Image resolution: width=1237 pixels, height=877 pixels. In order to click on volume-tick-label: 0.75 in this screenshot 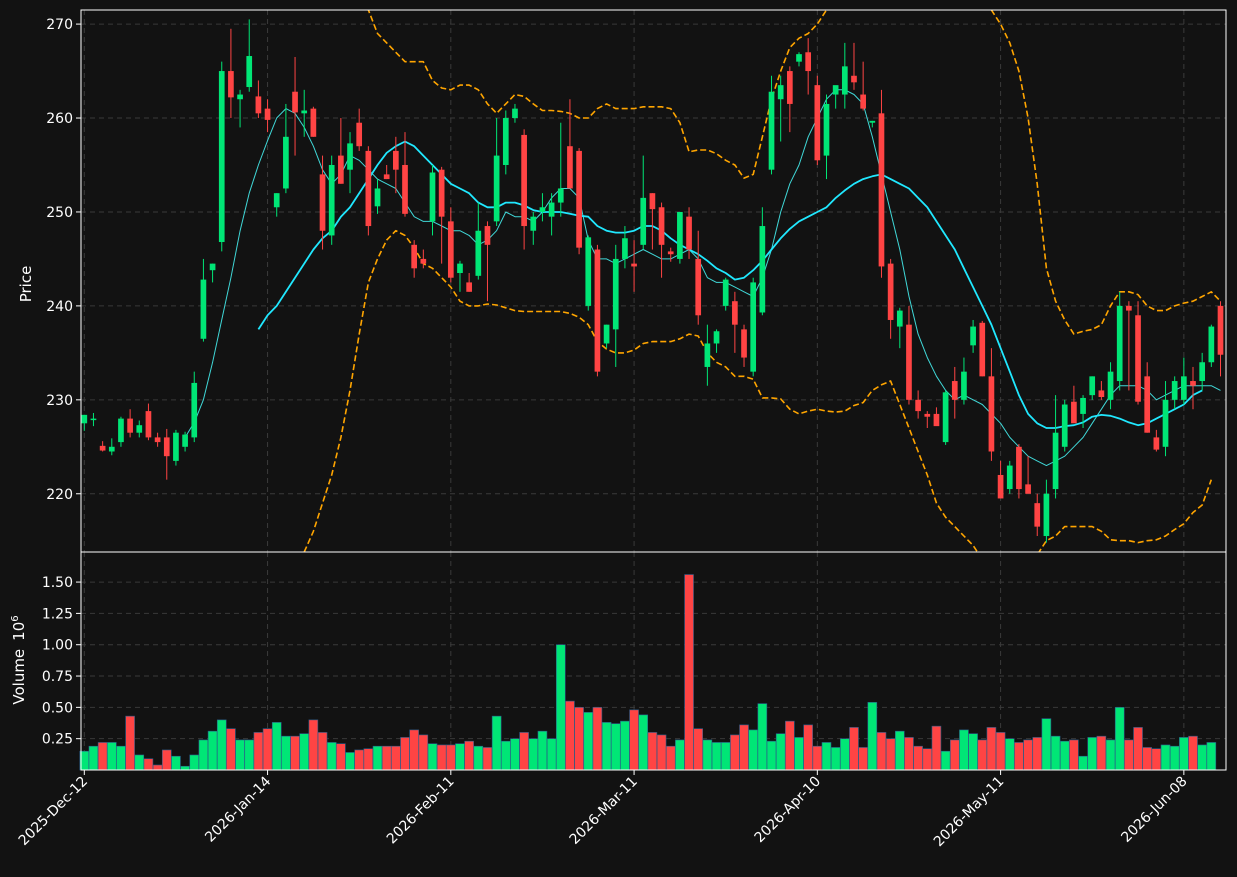, I will do `click(57, 677)`.